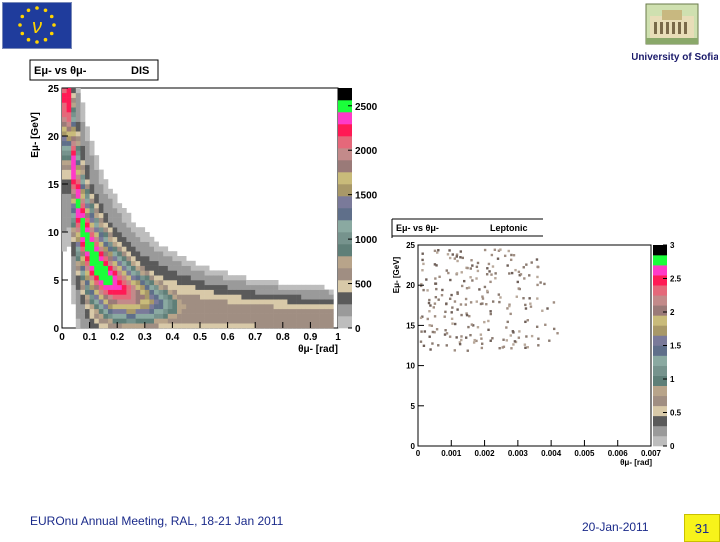  Describe the element at coordinates (584, 453) in the screenshot. I see `lep-x-tick-label: 0.005` at that location.